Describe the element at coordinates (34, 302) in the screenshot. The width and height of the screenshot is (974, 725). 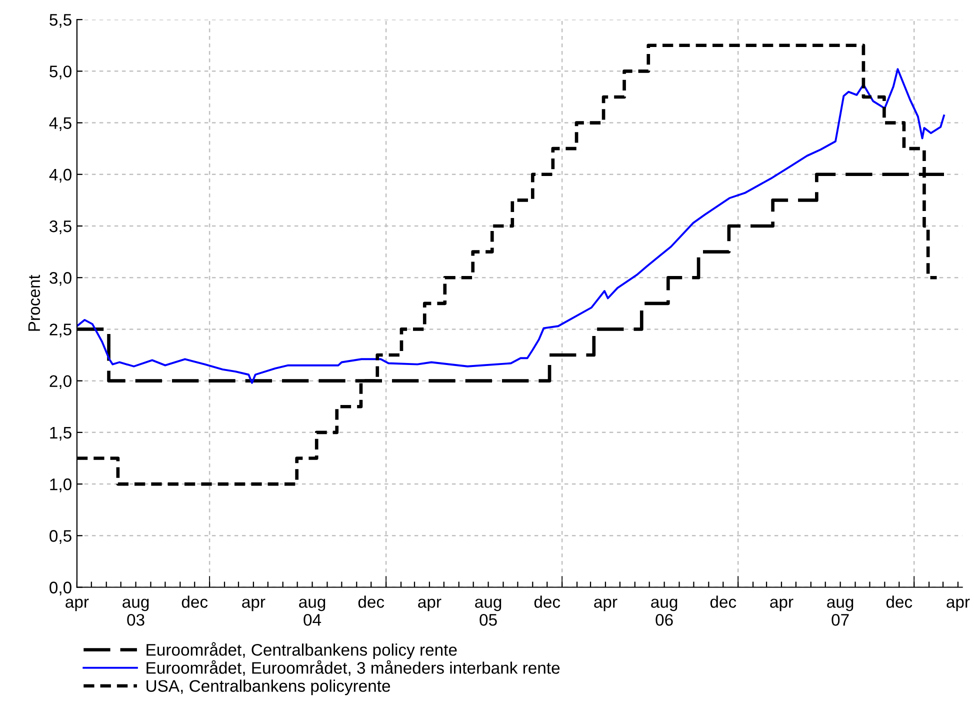
I see `y-axis-title: Procent` at that location.